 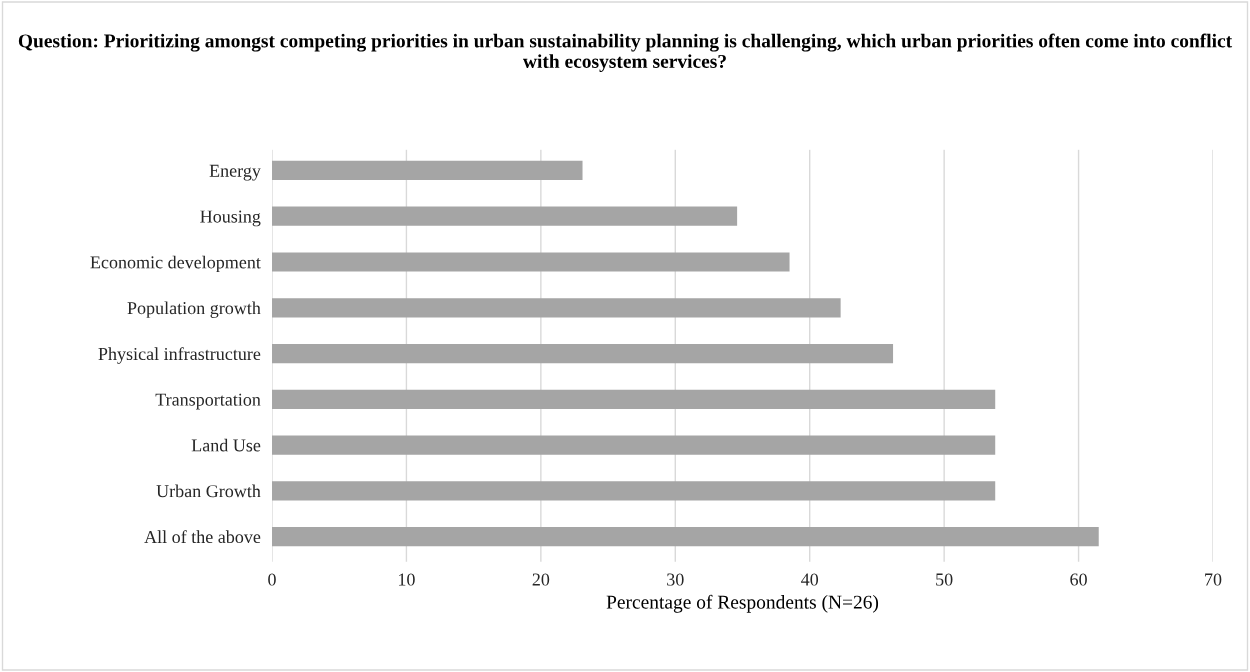 I want to click on x-tick-label: 60, so click(x=1078, y=579).